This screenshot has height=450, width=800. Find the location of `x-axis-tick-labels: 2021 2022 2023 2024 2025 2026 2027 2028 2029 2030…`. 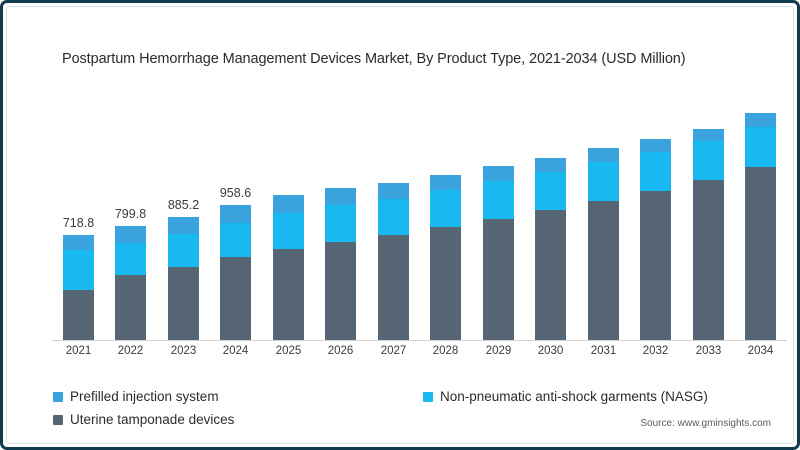

x-axis-tick-labels: 2021 2022 2023 2024 2025 2026 2027 2028 2029 2030… is located at coordinates (419, 355).